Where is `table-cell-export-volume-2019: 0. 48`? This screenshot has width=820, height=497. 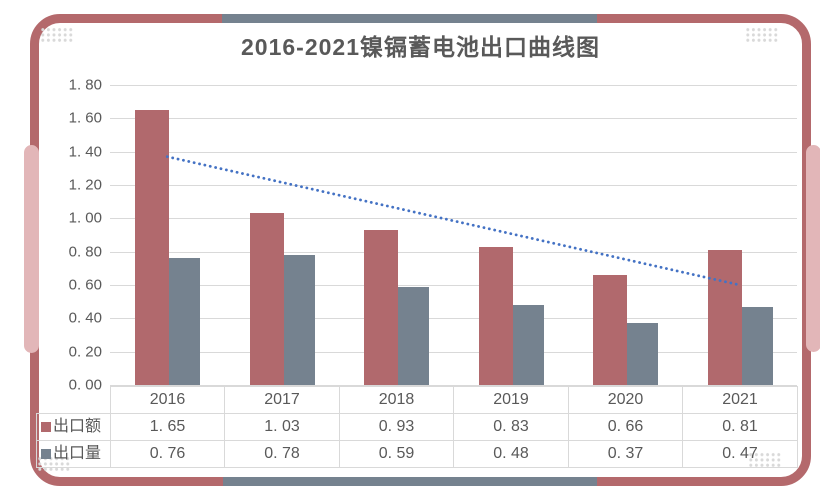 table-cell-export-volume-2019: 0. 48 is located at coordinates (511, 454).